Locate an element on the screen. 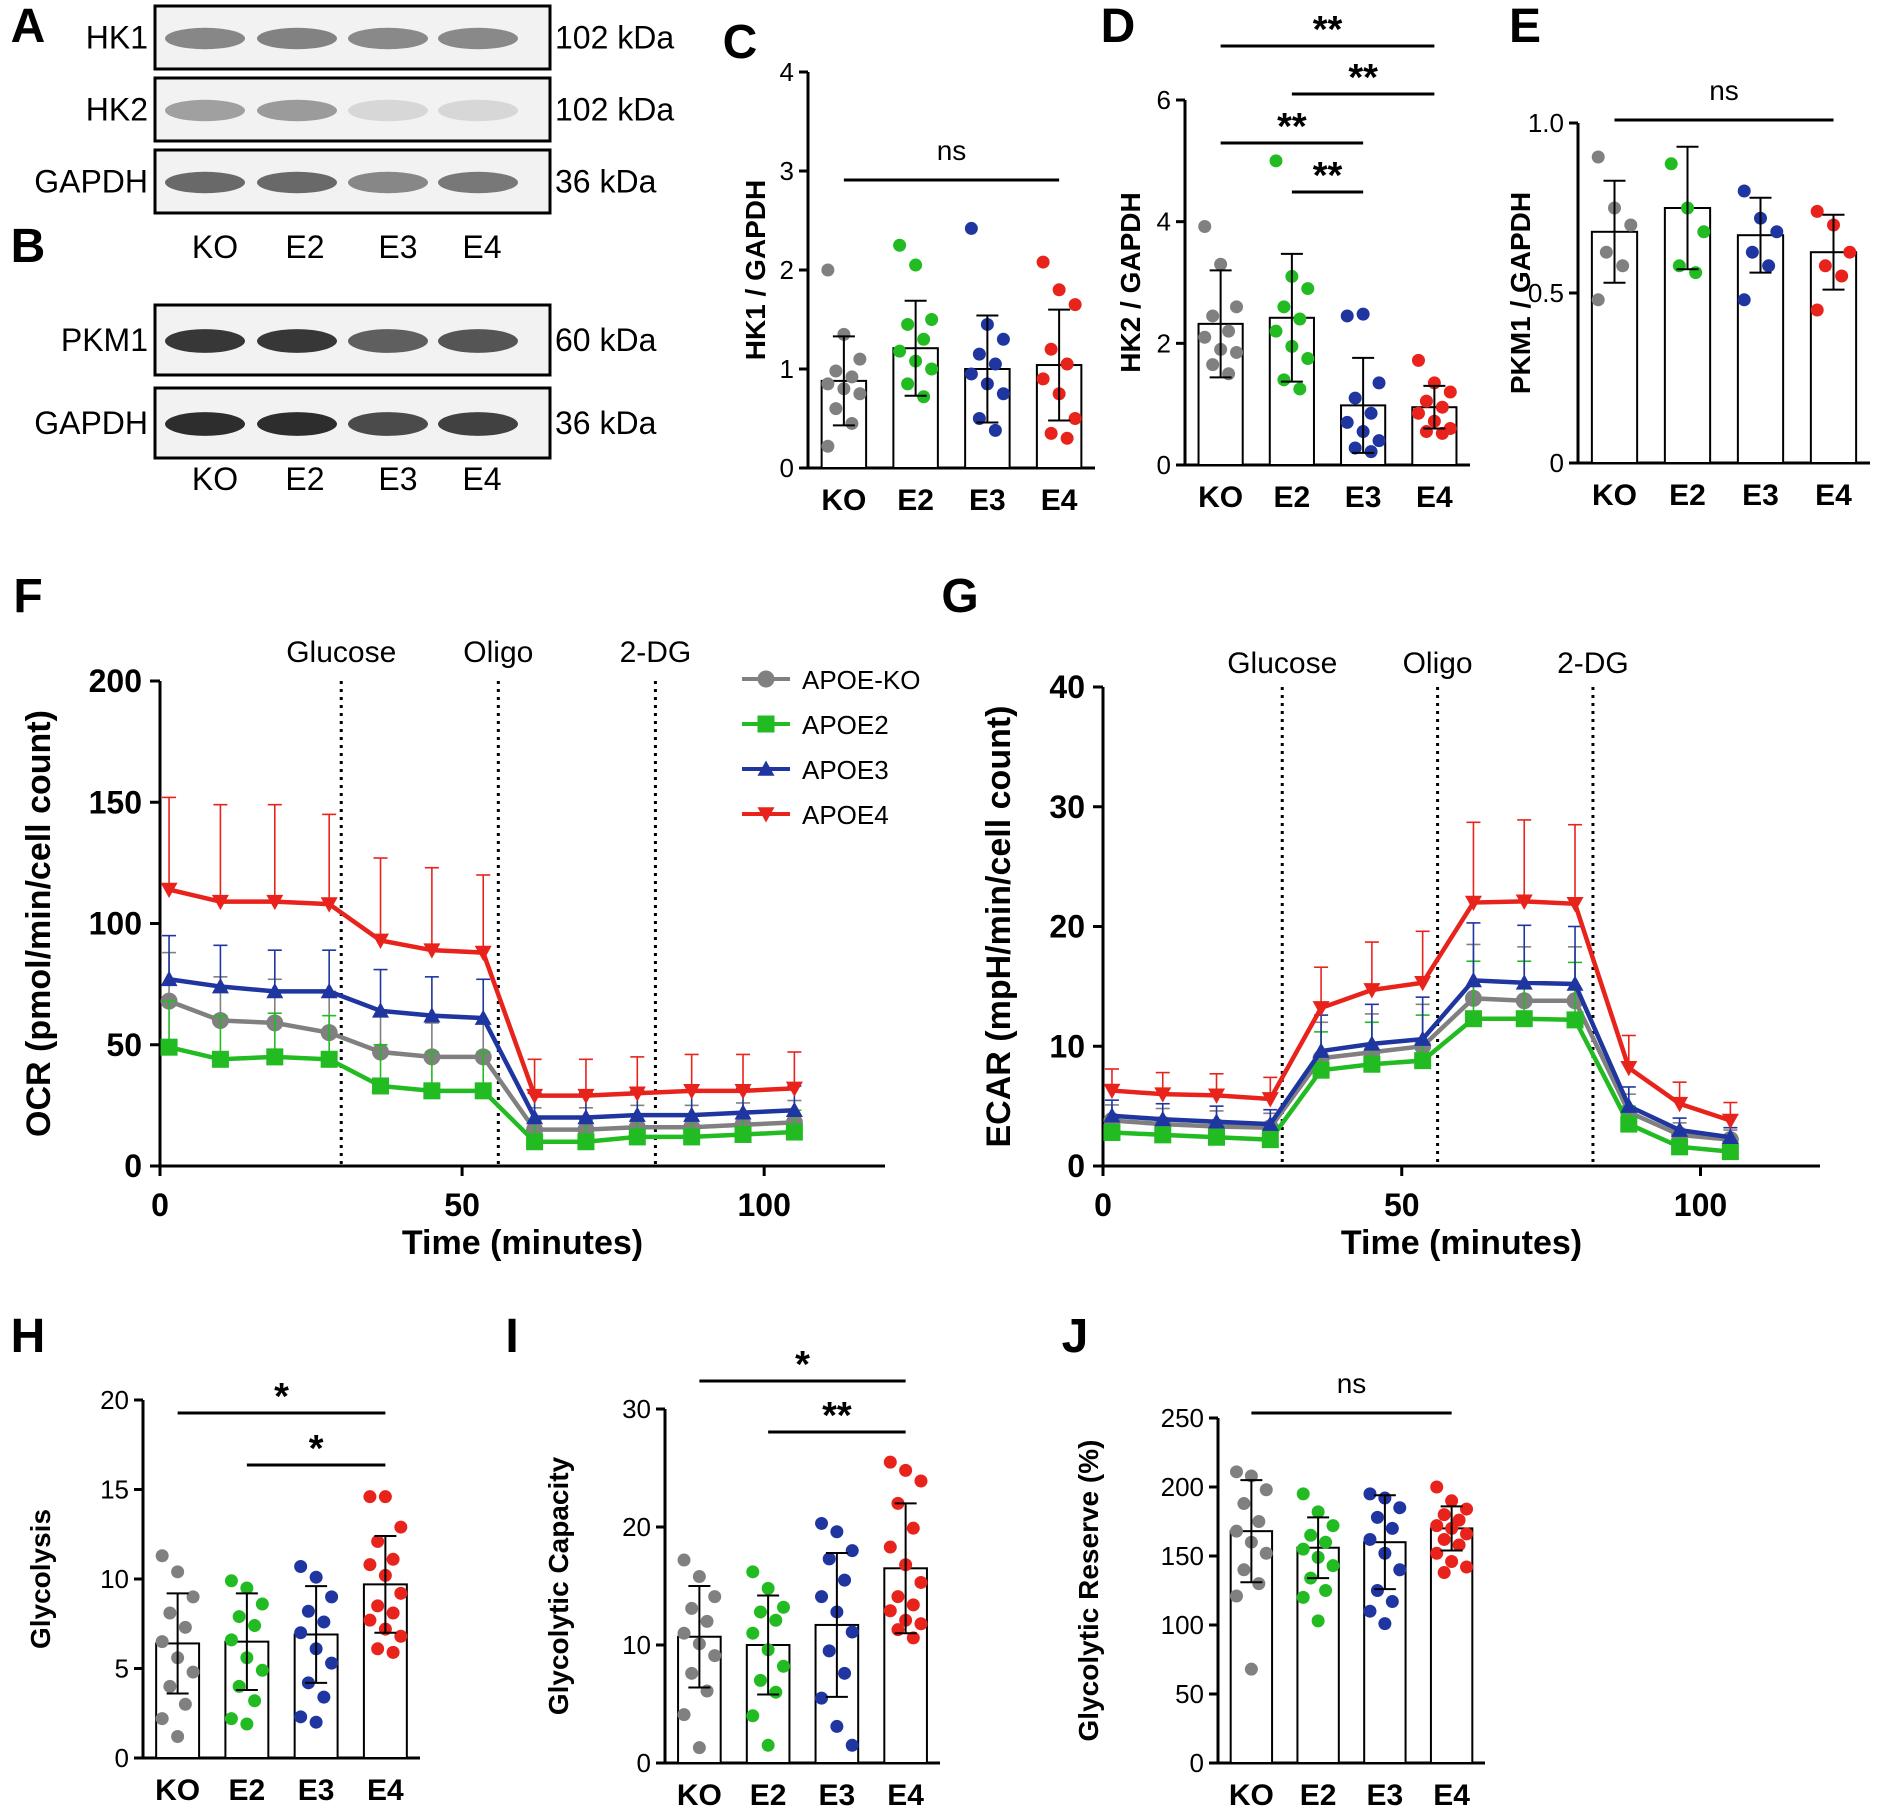  chart-c: 0 1 2 3 4 HK1 / GAPDH KO E2 E3 E4 ns is located at coordinates (917, 287).